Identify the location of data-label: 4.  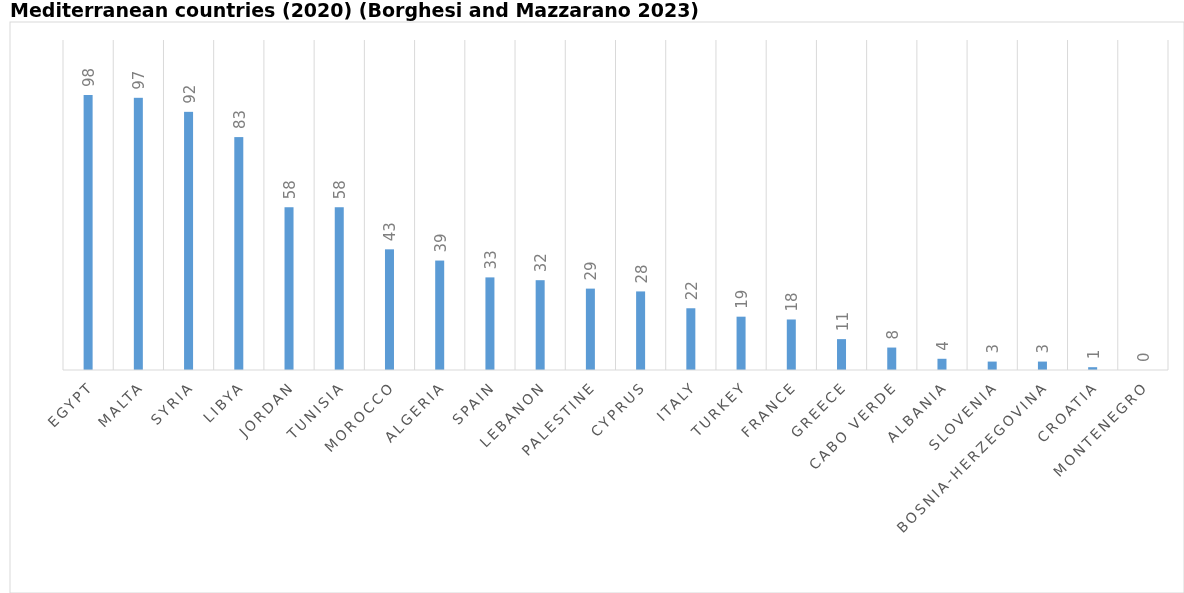
(942, 346).